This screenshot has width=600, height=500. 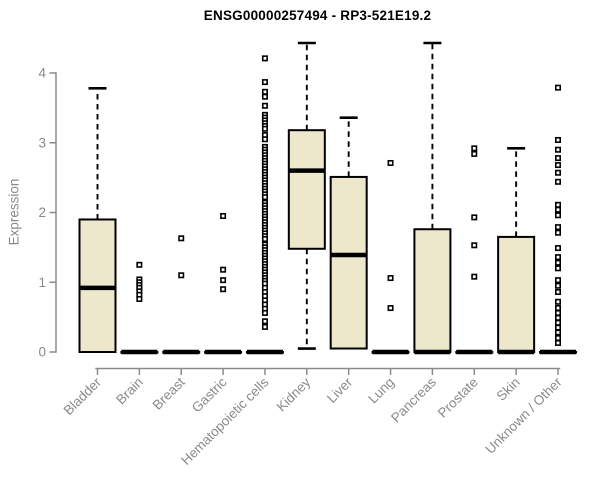 I want to click on x-tick-label-prostate: Prostate, so click(x=458, y=398).